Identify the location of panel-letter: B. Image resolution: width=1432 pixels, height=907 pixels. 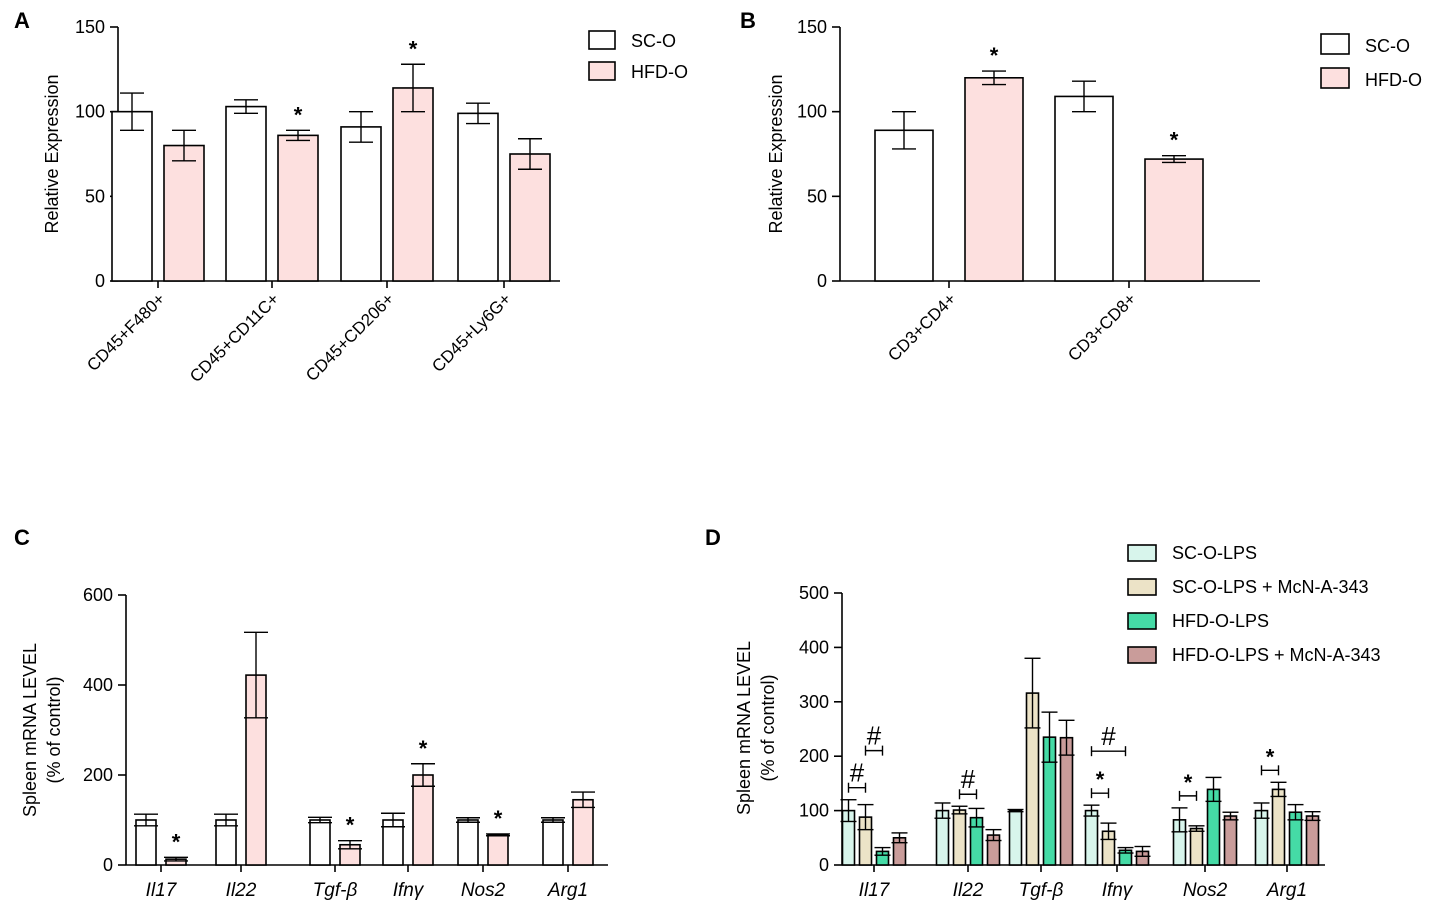
(748, 20).